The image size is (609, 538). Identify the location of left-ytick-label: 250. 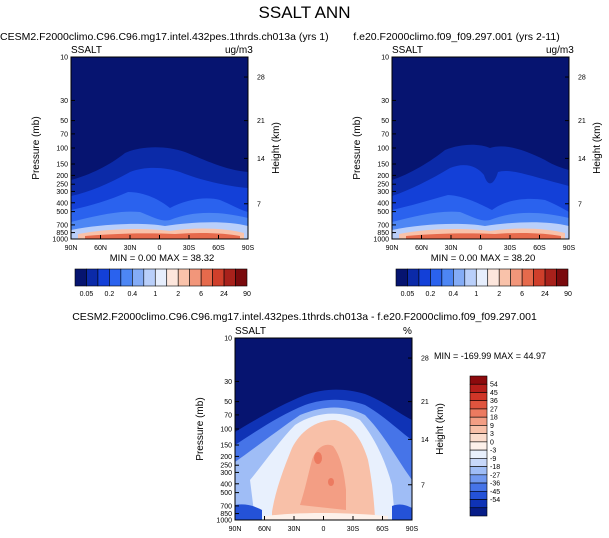
(62, 185).